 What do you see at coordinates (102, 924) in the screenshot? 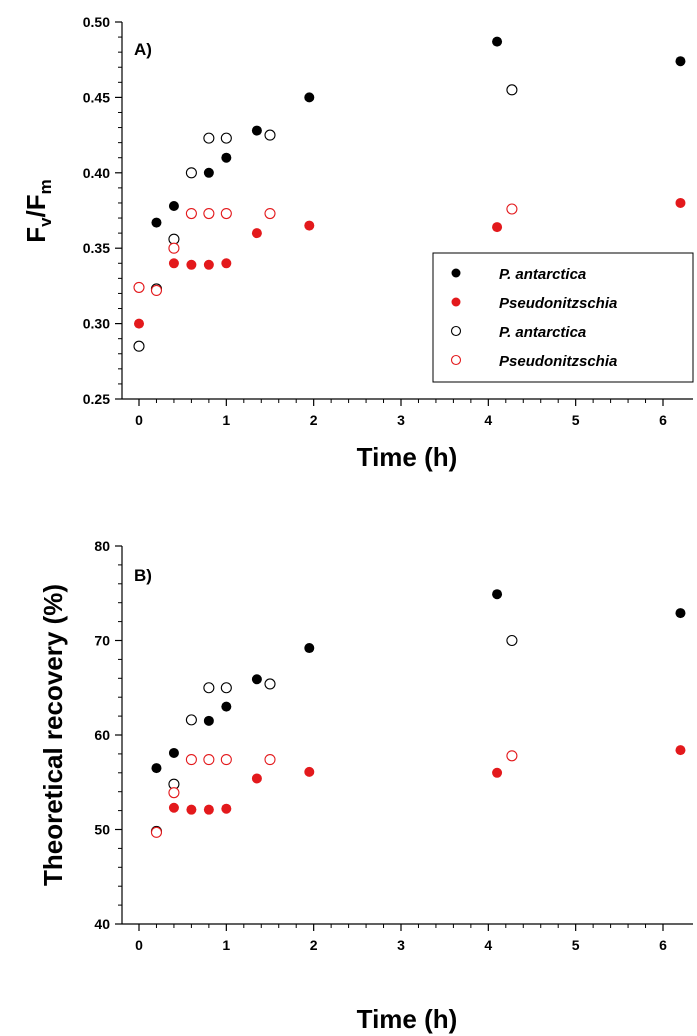
I see `y-tick-label: 40` at bounding box center [102, 924].